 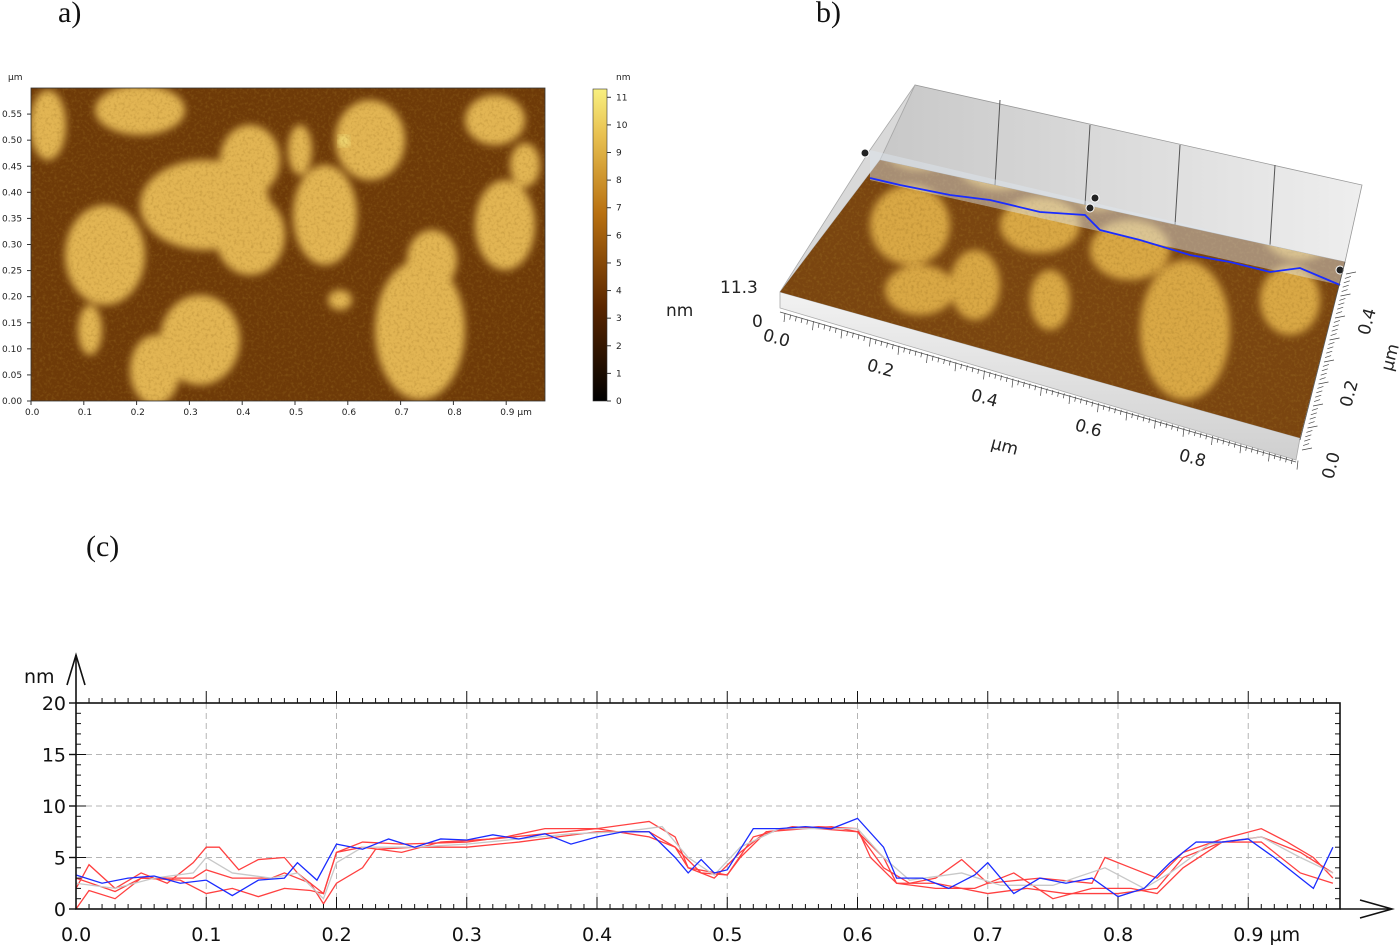 What do you see at coordinates (190, 413) in the screenshot?
I see `x-tick-label: 0.3` at bounding box center [190, 413].